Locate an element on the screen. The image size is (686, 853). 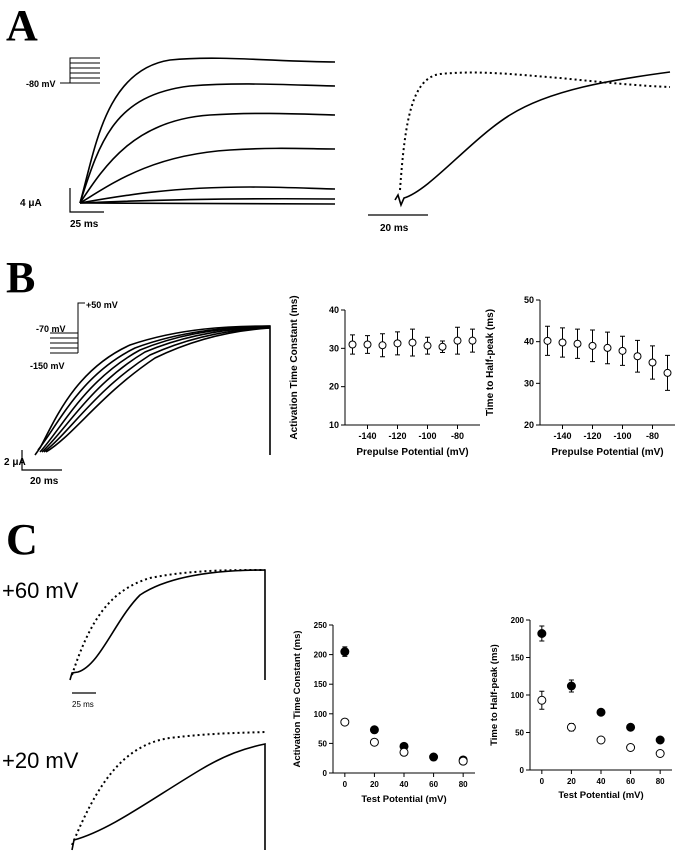
panel-b-protocol-label-2: -70 mV is located at coordinates (51, 329).